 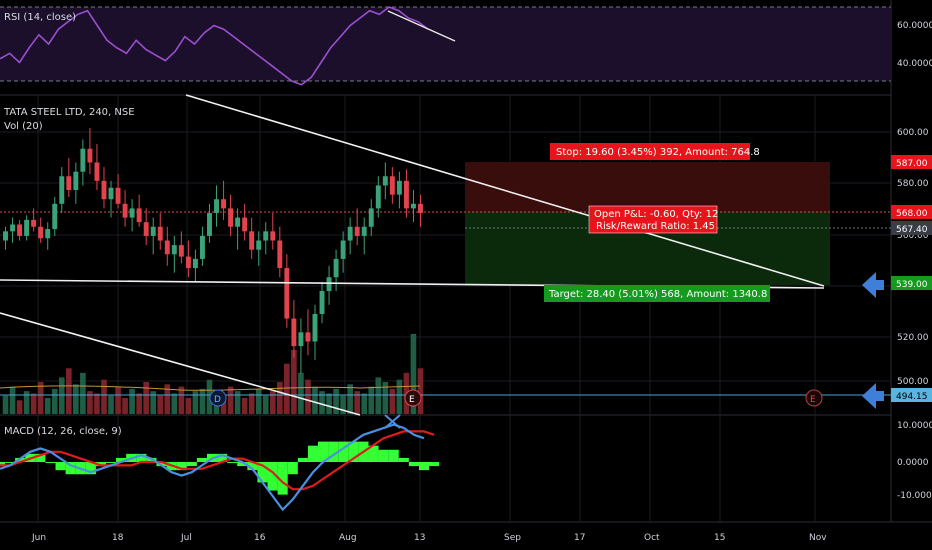 I want to click on event-earnings-future-marker, so click(x=814, y=398).